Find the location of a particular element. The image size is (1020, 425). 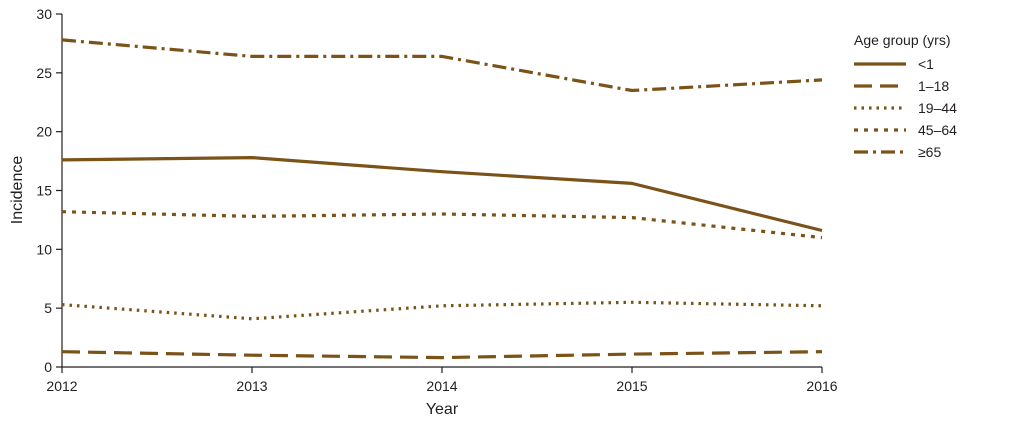

y-tick-label: 25 is located at coordinates (44, 73).